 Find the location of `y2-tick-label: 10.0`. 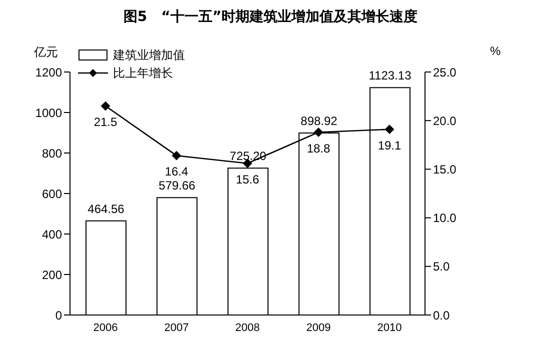

y2-tick-label: 10.0 is located at coordinates (445, 218).